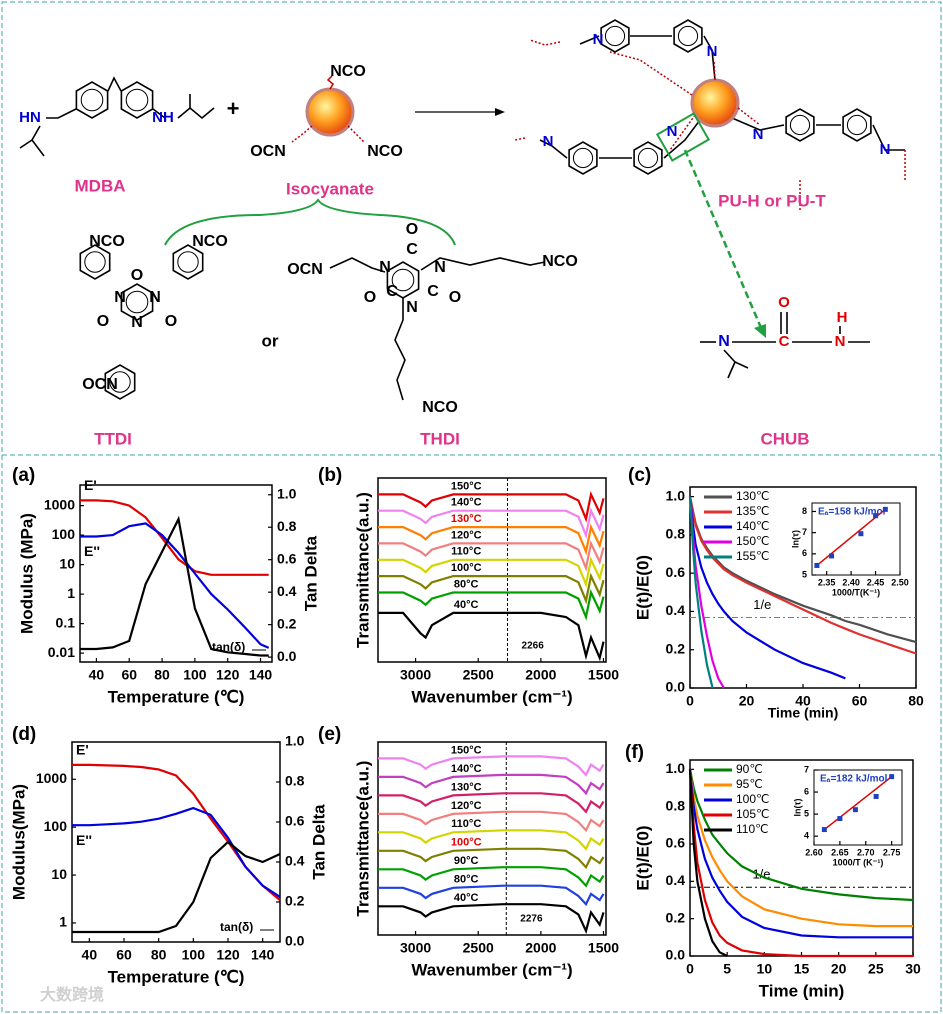 The width and height of the screenshot is (943, 1014). I want to click on fit-line, so click(851, 537).